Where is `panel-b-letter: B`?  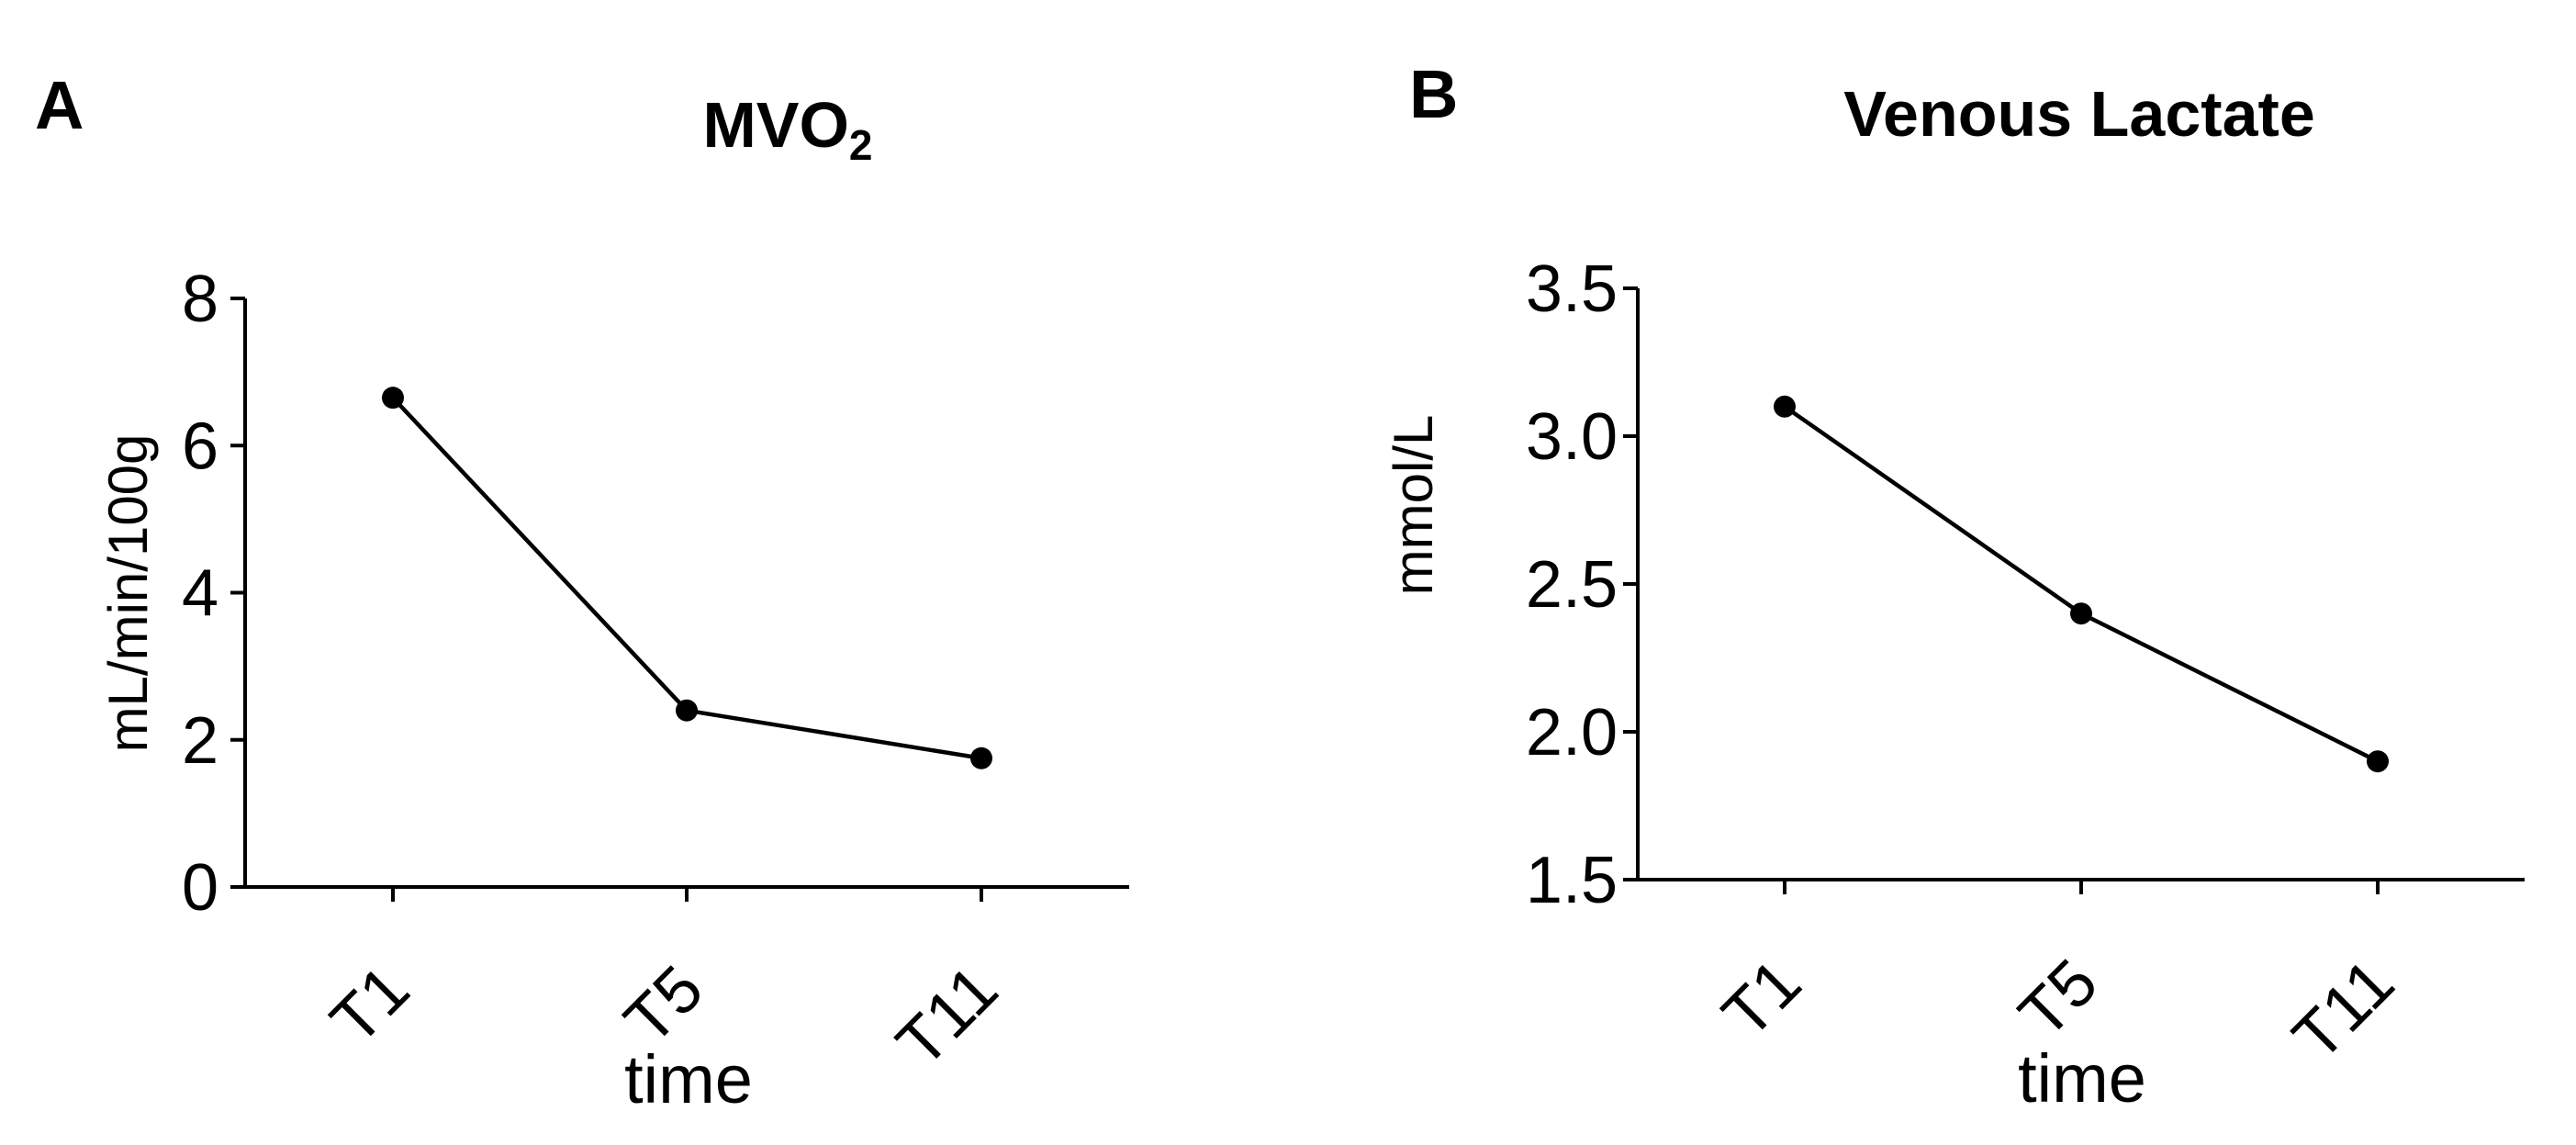 panel-b-letter: B is located at coordinates (1433, 94).